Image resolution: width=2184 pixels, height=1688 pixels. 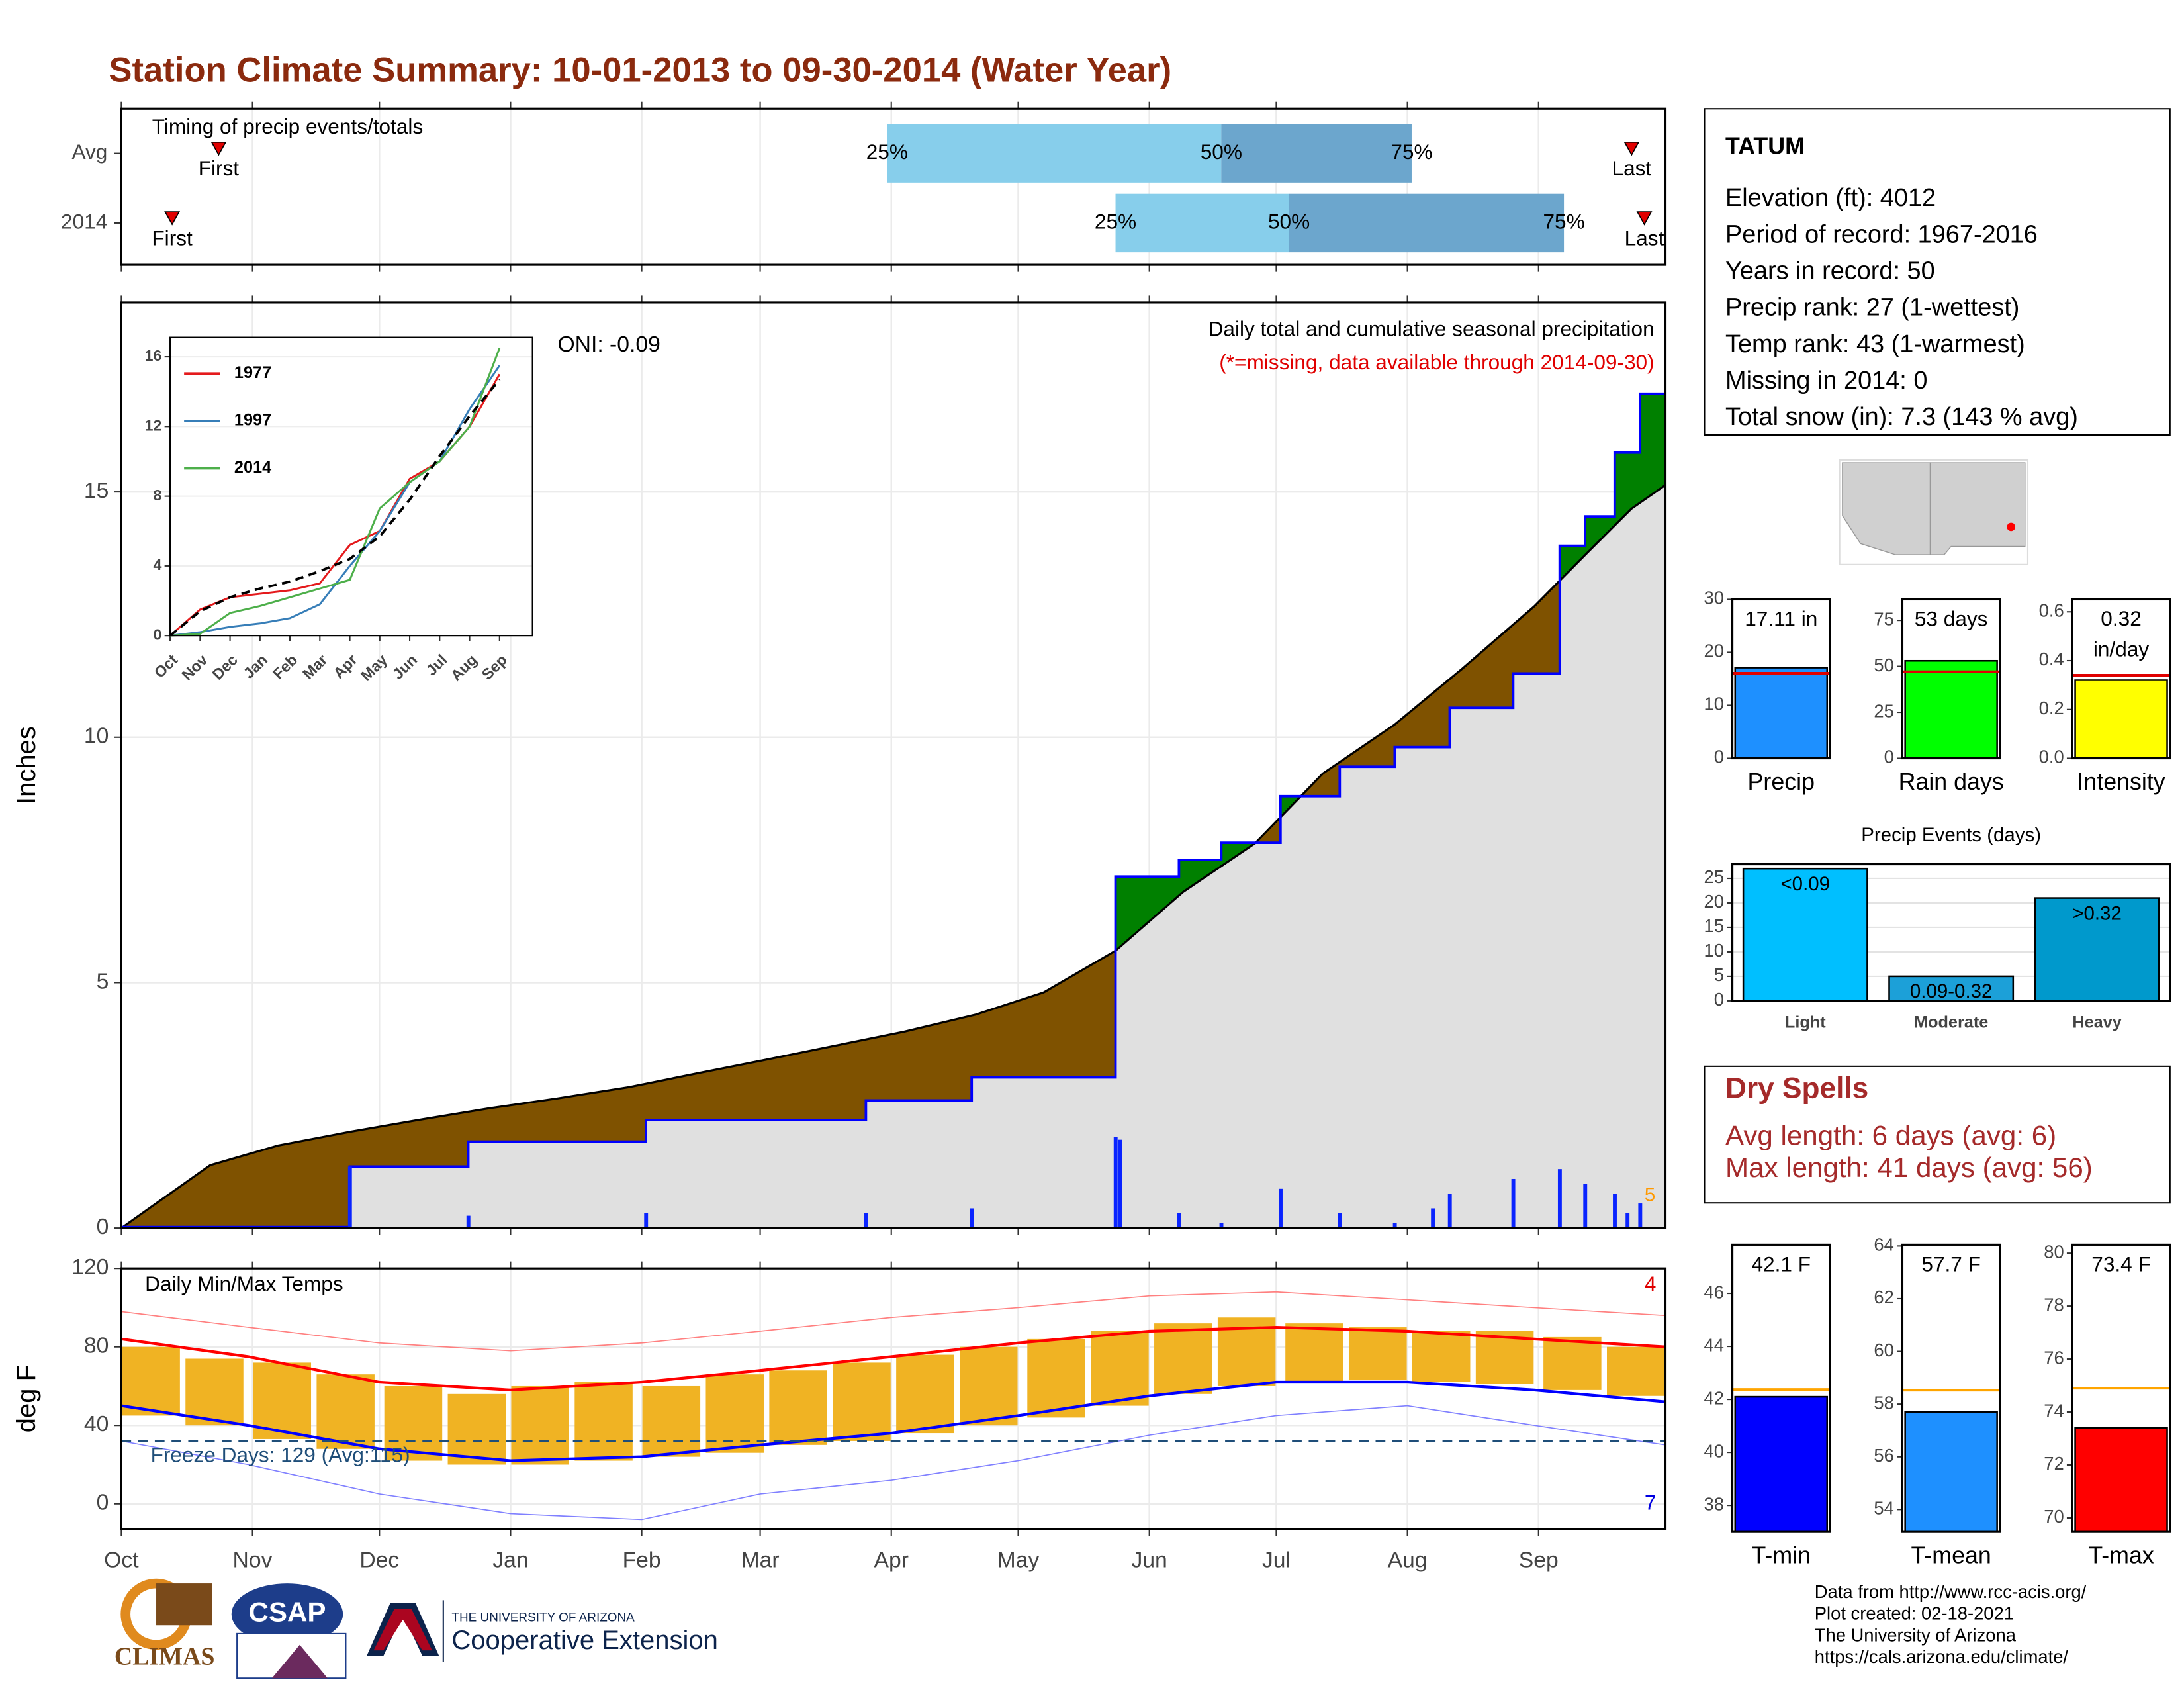 What do you see at coordinates (1826, 381) in the screenshot?
I see `info-line: Missing in 2014: 0` at bounding box center [1826, 381].